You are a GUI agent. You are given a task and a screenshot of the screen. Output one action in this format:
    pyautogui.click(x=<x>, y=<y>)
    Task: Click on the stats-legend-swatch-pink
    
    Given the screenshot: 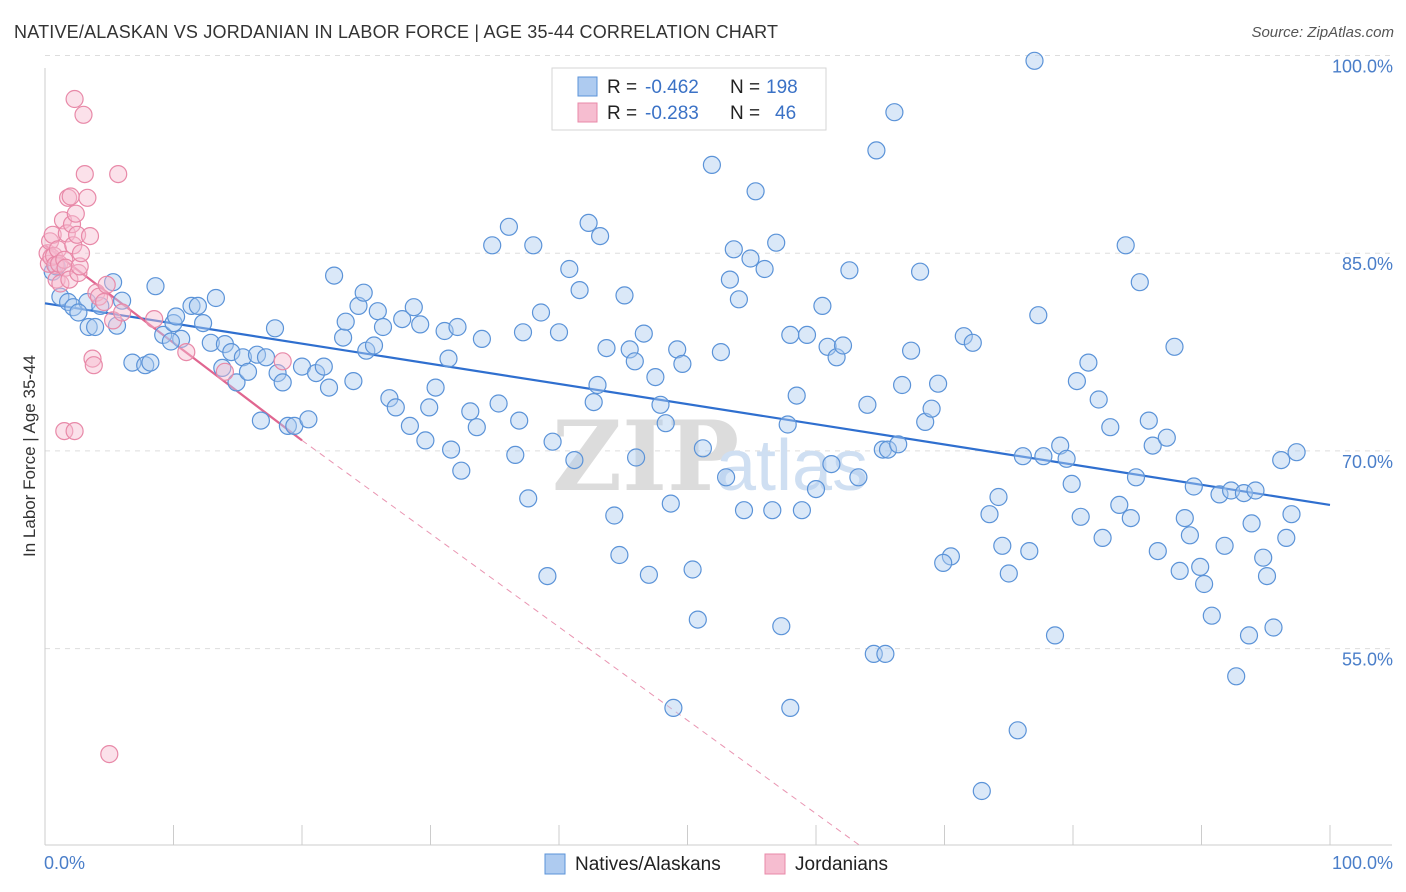 What is the action you would take?
    pyautogui.click(x=587, y=112)
    